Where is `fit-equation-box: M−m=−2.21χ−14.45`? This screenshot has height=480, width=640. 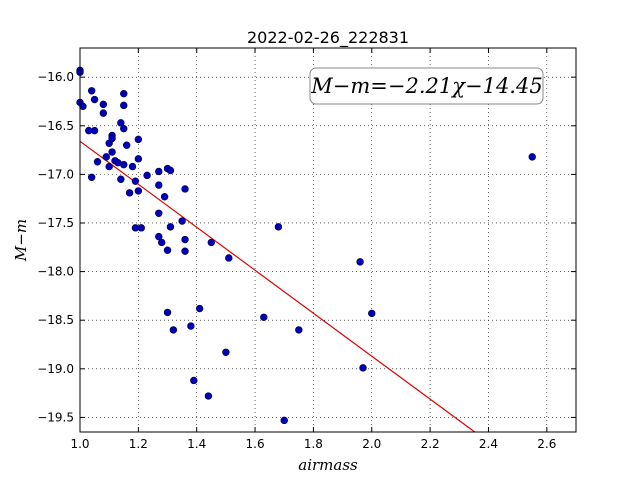
fit-equation-box: M−m=−2.21χ−14.45 is located at coordinates (426, 86).